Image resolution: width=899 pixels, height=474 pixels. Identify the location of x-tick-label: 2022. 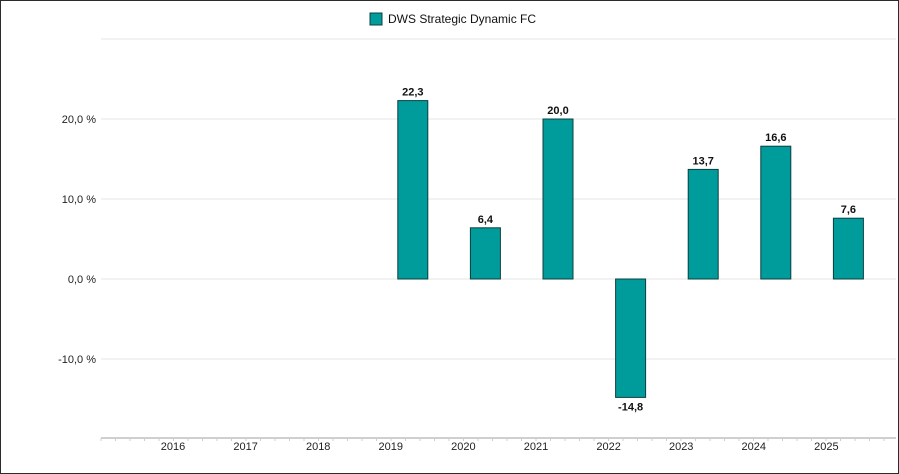
(608, 447).